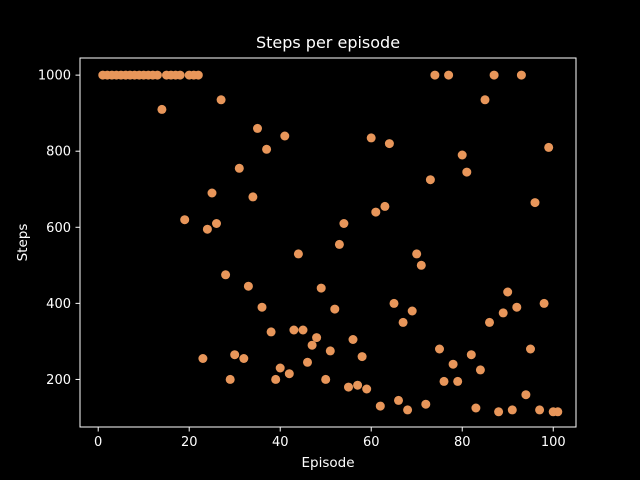  What do you see at coordinates (54, 76) in the screenshot?
I see `y-tick-label: 1000` at bounding box center [54, 76].